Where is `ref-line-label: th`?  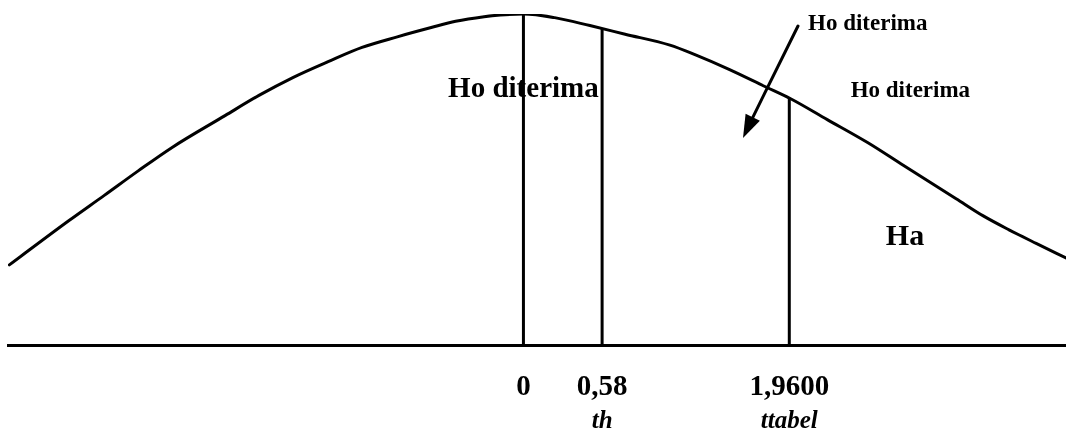 ref-line-label: th is located at coordinates (602, 420).